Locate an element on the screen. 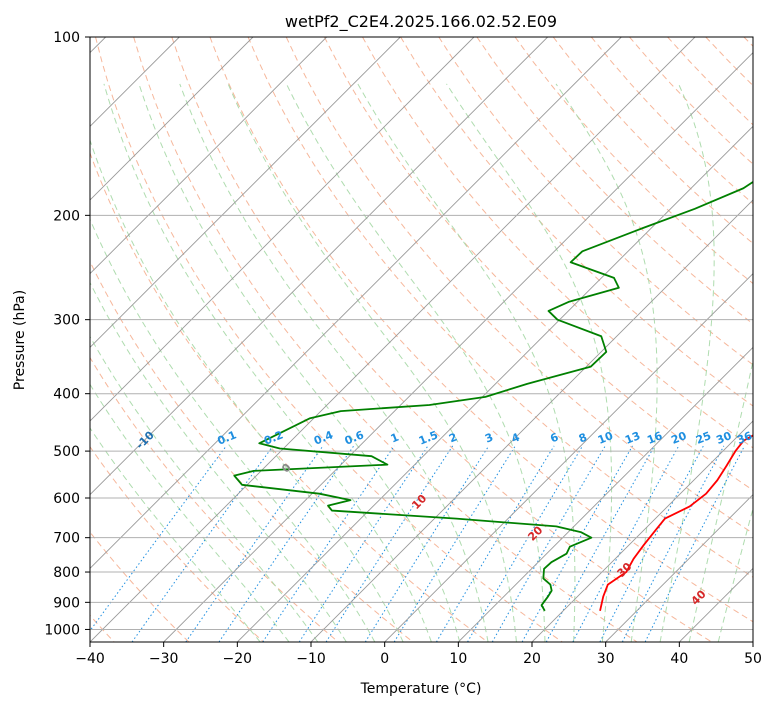  mixing-ratio-label: 36 is located at coordinates (744, 438).